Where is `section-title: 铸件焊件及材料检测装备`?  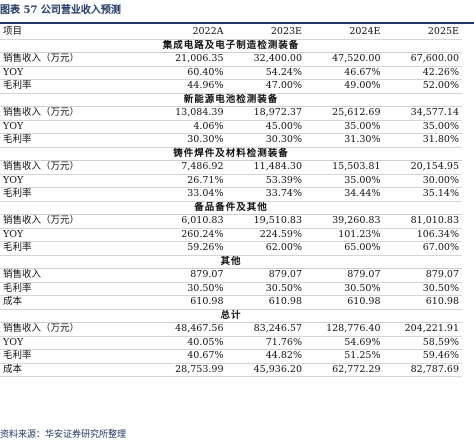
section-title: 铸件焊件及材料检测装备 is located at coordinates (231, 154).